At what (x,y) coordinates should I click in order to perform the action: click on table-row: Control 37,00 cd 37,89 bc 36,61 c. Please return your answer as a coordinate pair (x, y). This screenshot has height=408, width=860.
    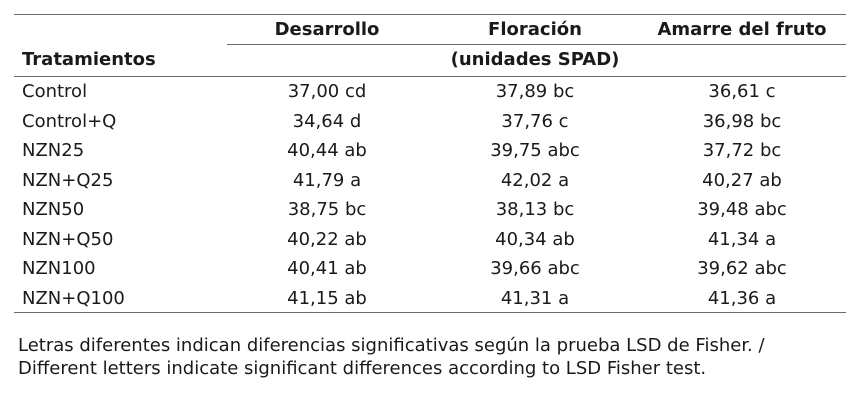
    Looking at the image, I should click on (430, 93).